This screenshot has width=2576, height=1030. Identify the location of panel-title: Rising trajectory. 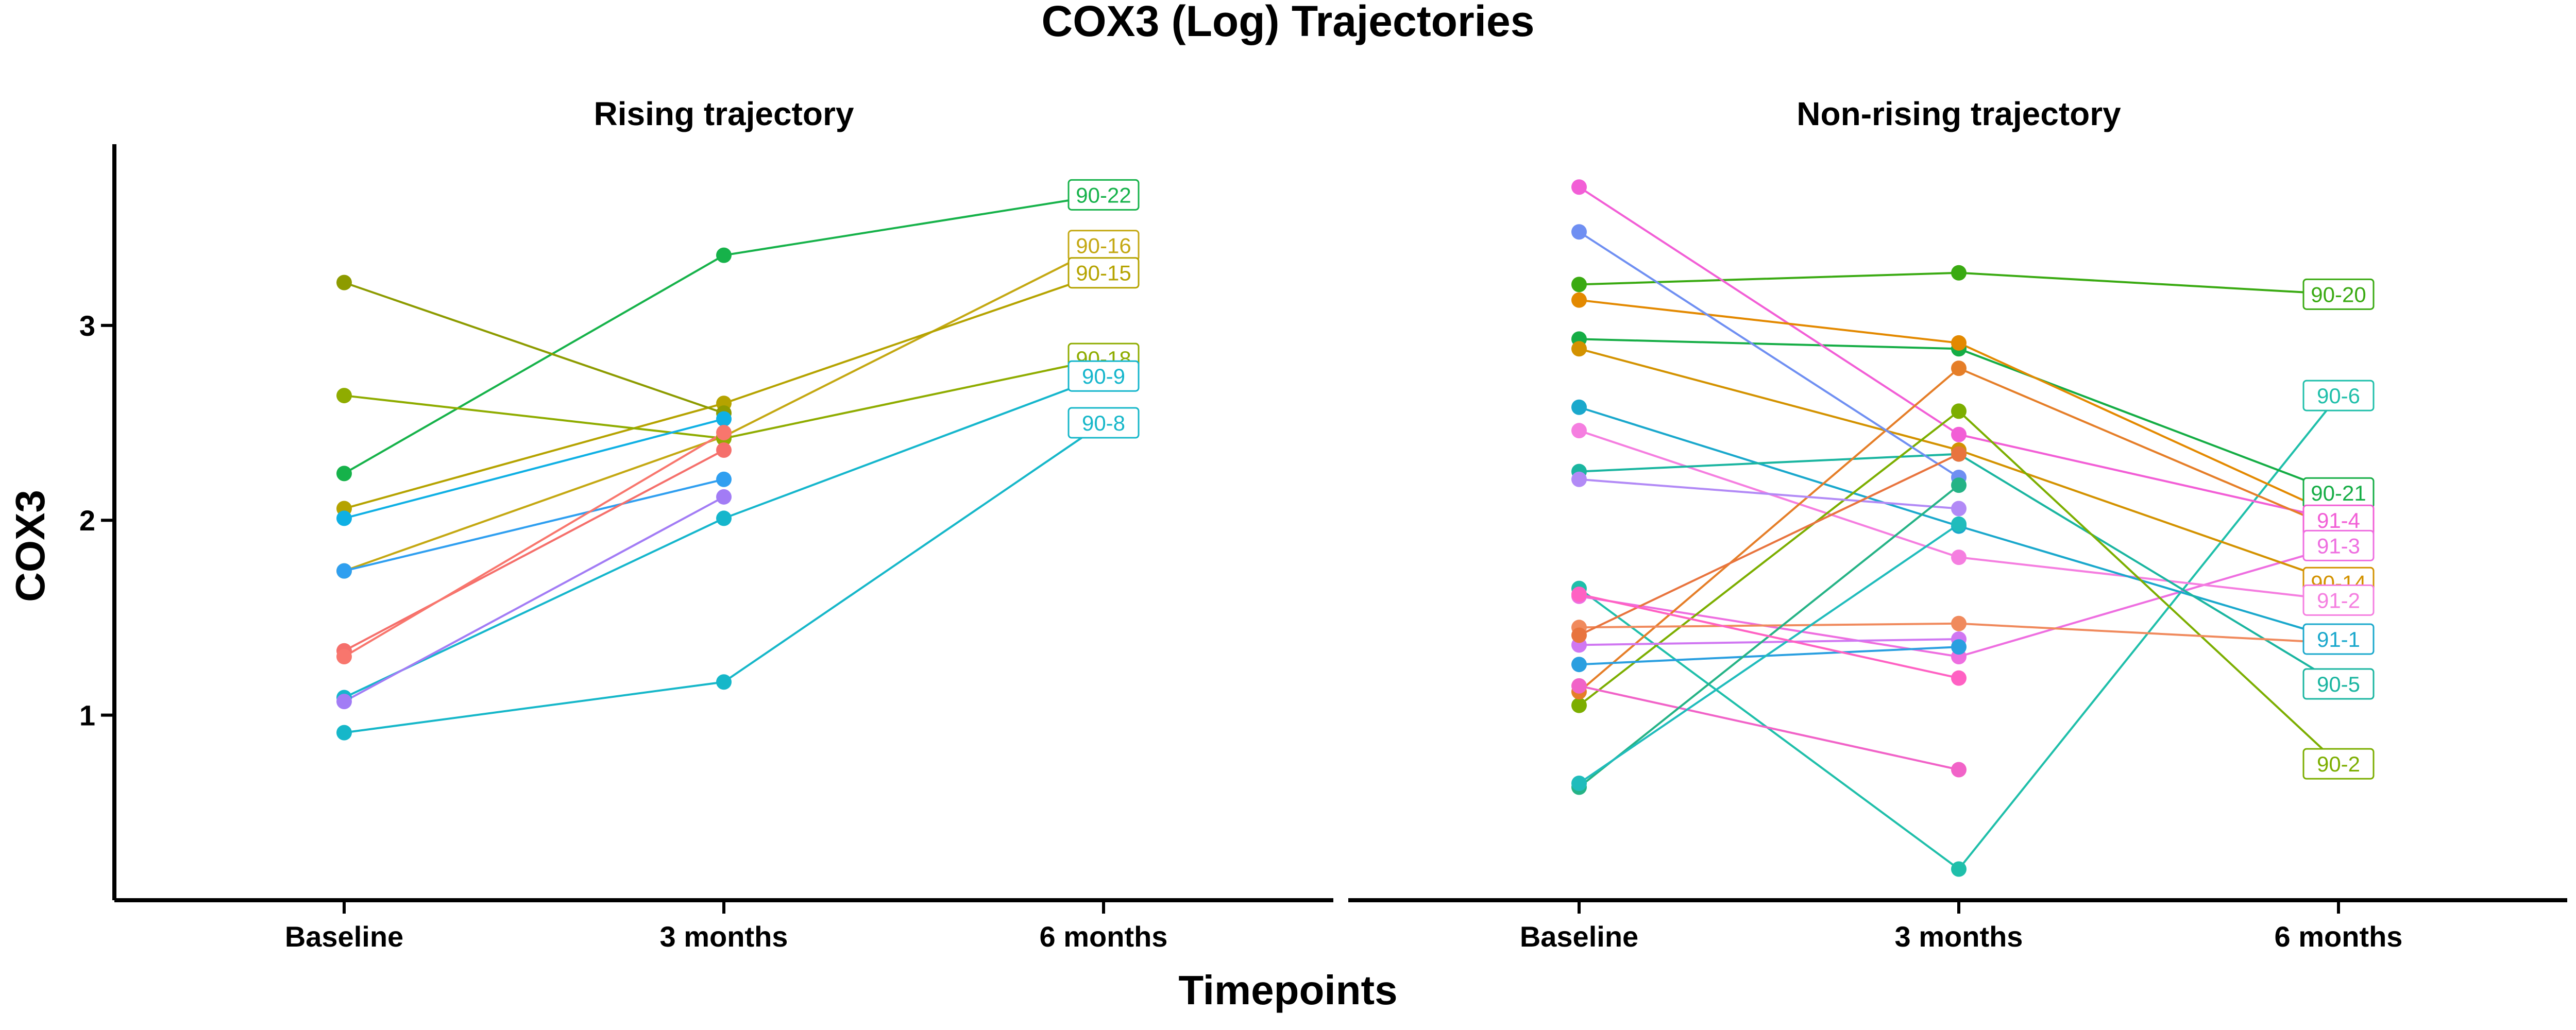
(724, 114).